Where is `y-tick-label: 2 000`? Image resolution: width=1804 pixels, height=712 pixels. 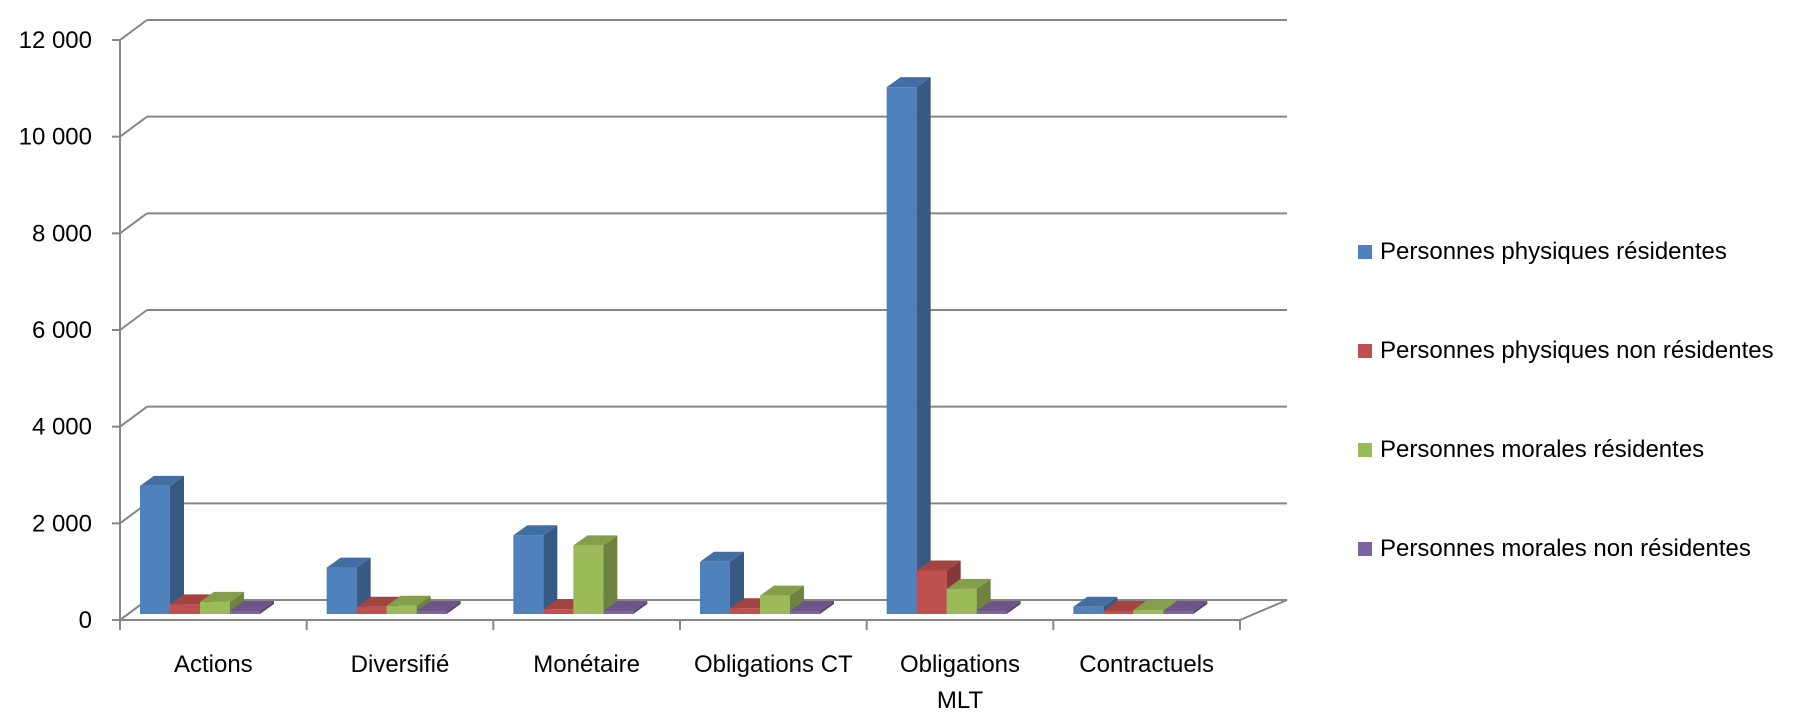
y-tick-label: 2 000 is located at coordinates (62, 523).